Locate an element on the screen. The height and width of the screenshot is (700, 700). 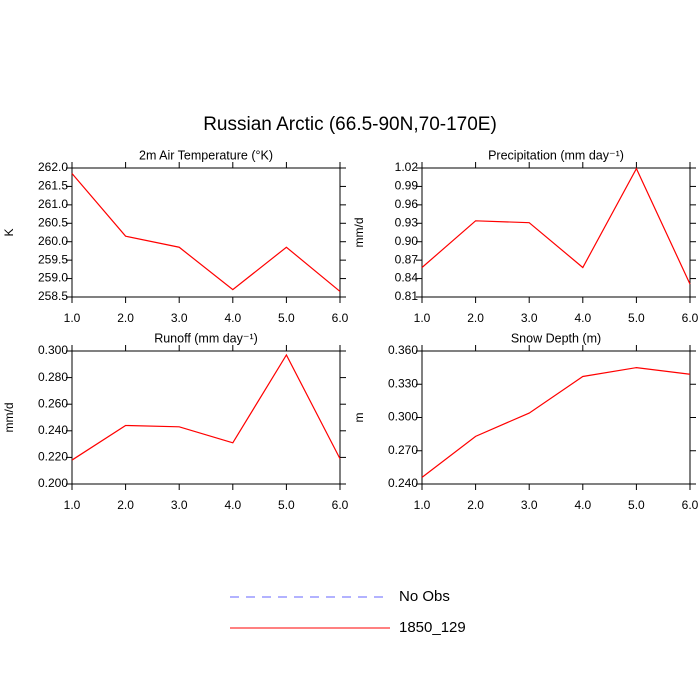
panel-title: Snow Depth (m) is located at coordinates (556, 338).